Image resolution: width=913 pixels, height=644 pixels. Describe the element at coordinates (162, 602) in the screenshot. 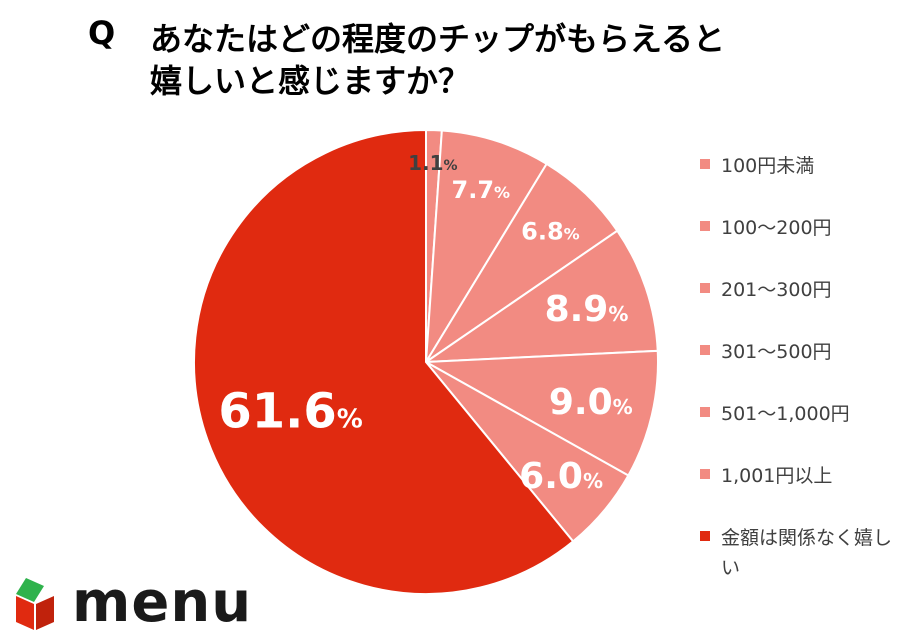

I see `menu-logo-text: menu` at that location.